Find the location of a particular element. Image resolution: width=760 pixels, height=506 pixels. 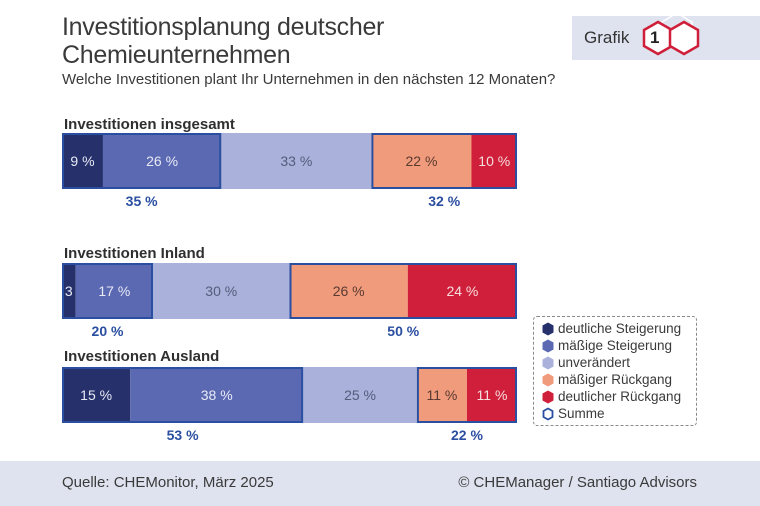

bar-value-label: 17 % is located at coordinates (114, 291).